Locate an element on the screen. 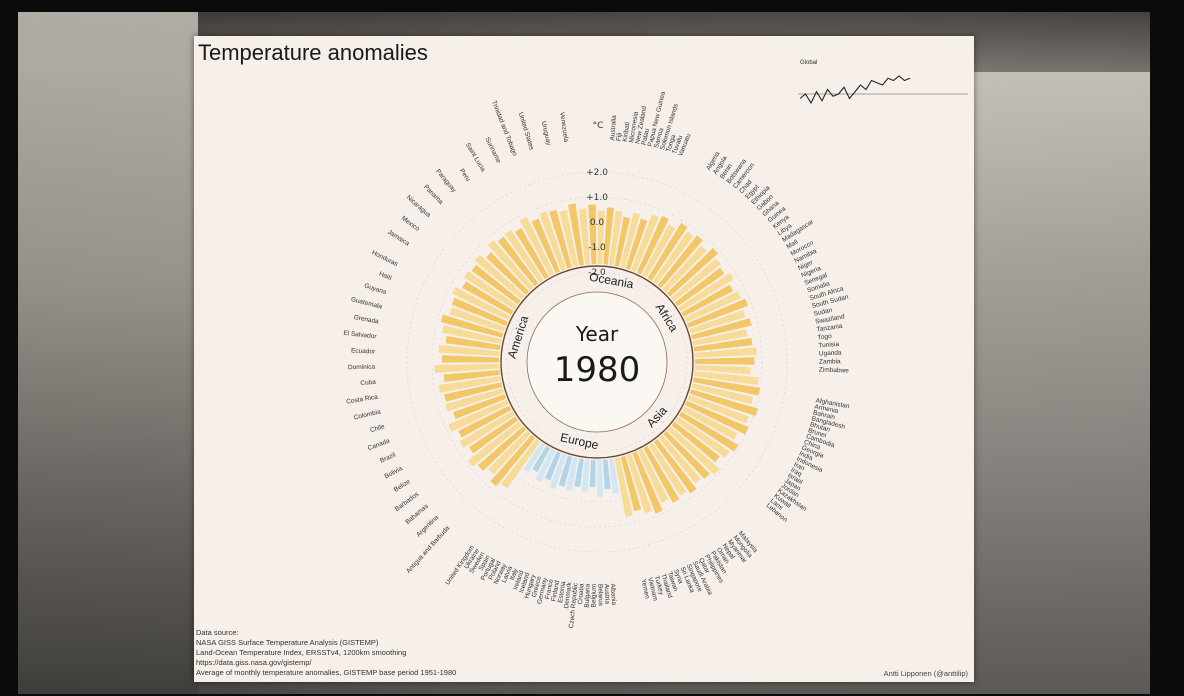 This screenshot has height=696, width=1184. country-label: Estonia is located at coordinates (562, 592).